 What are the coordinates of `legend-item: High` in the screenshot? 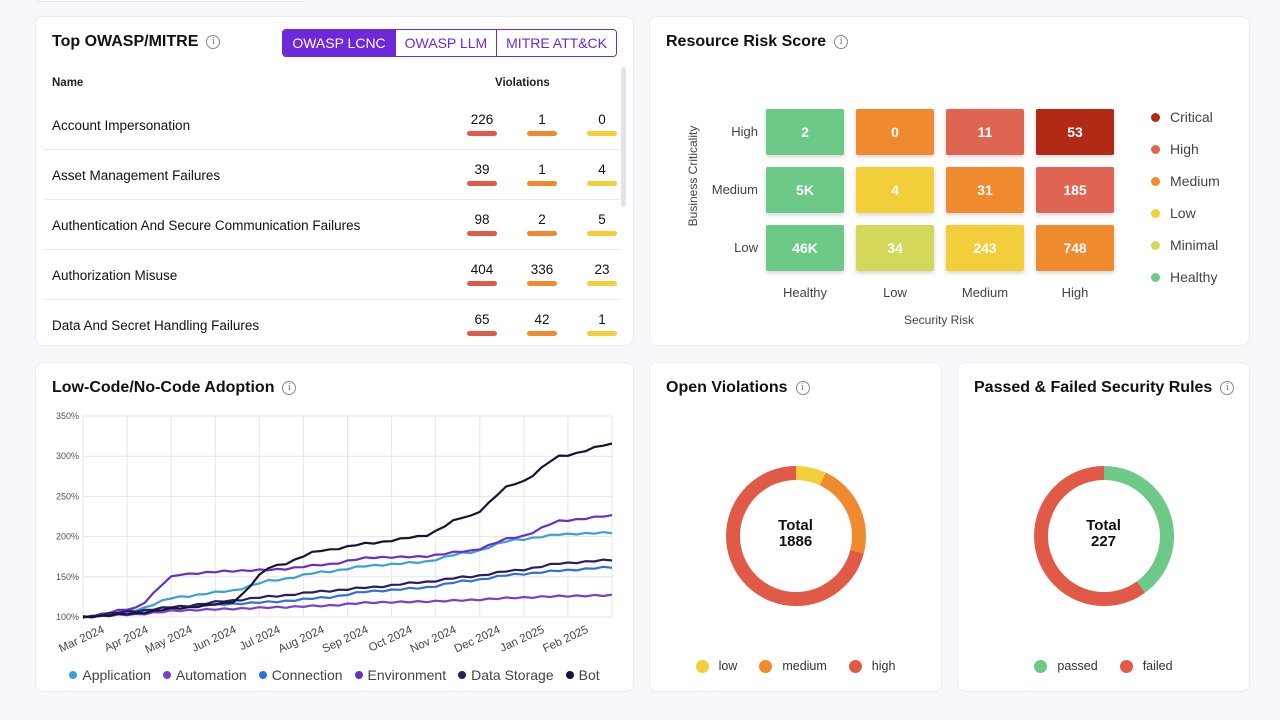 It's located at (1185, 149).